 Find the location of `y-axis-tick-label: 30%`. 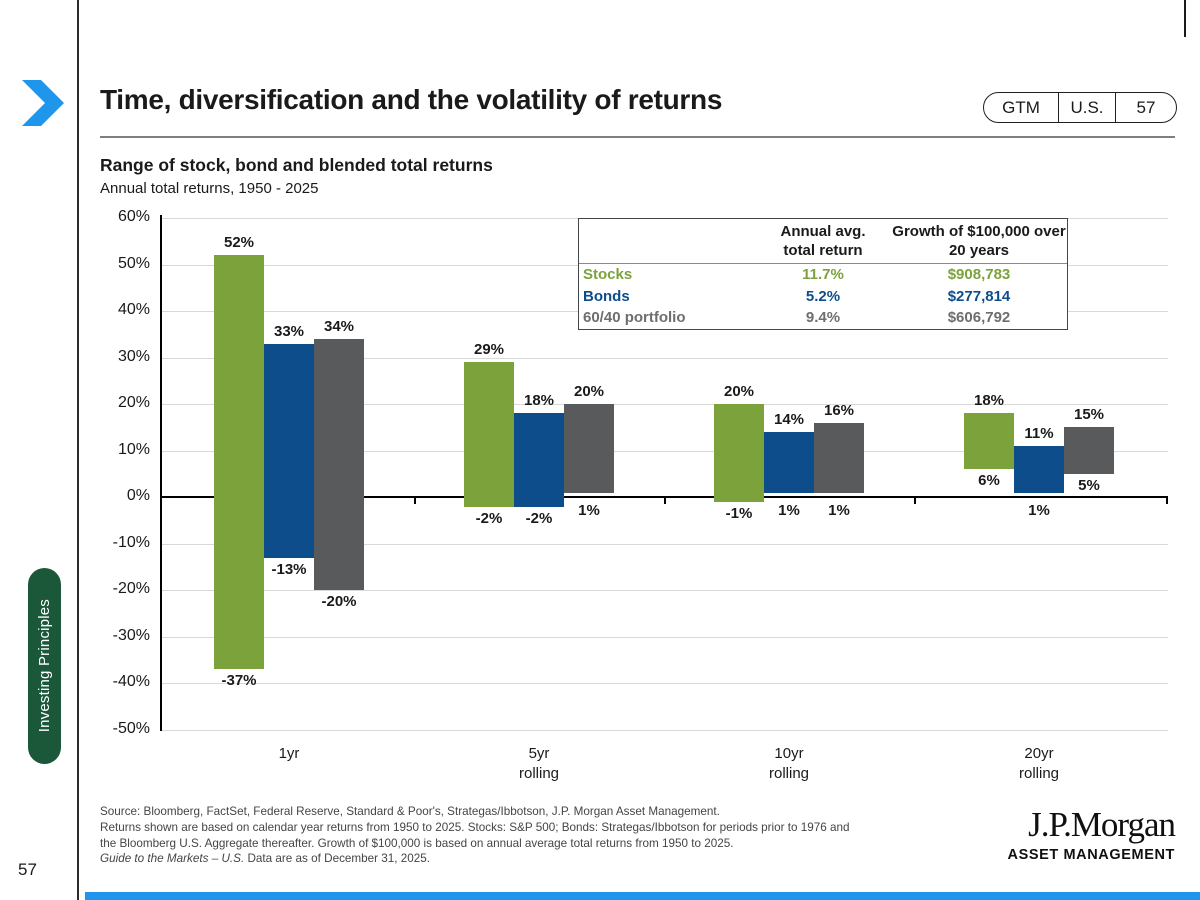

y-axis-tick-label: 30% is located at coordinates (133, 356).